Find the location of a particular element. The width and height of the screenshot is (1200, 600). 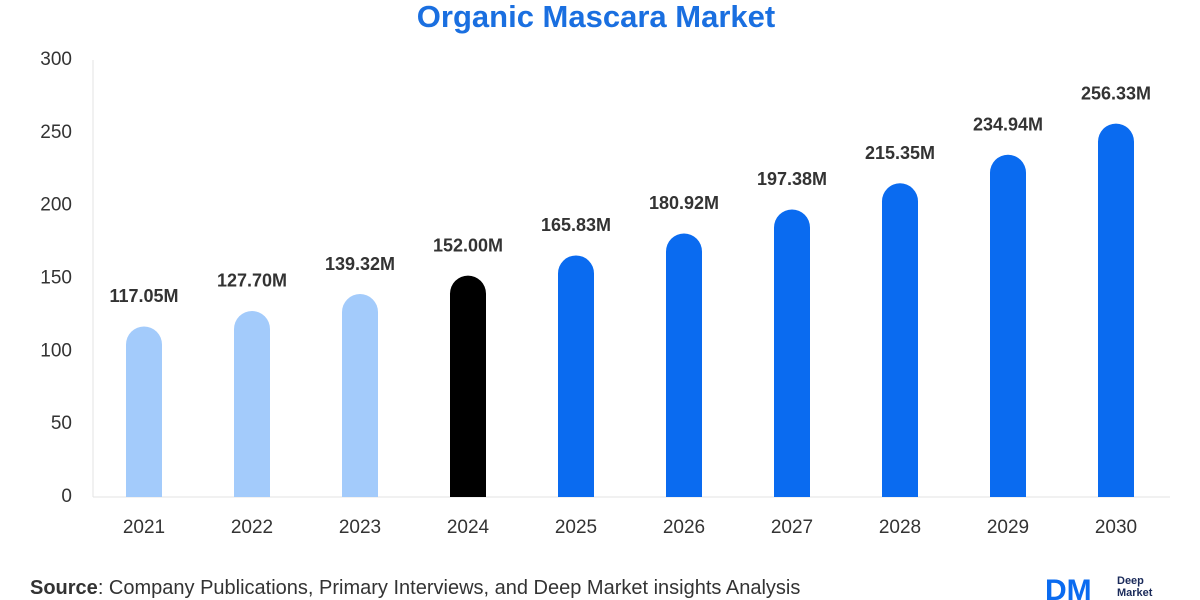

source-label: Source is located at coordinates (64, 588).